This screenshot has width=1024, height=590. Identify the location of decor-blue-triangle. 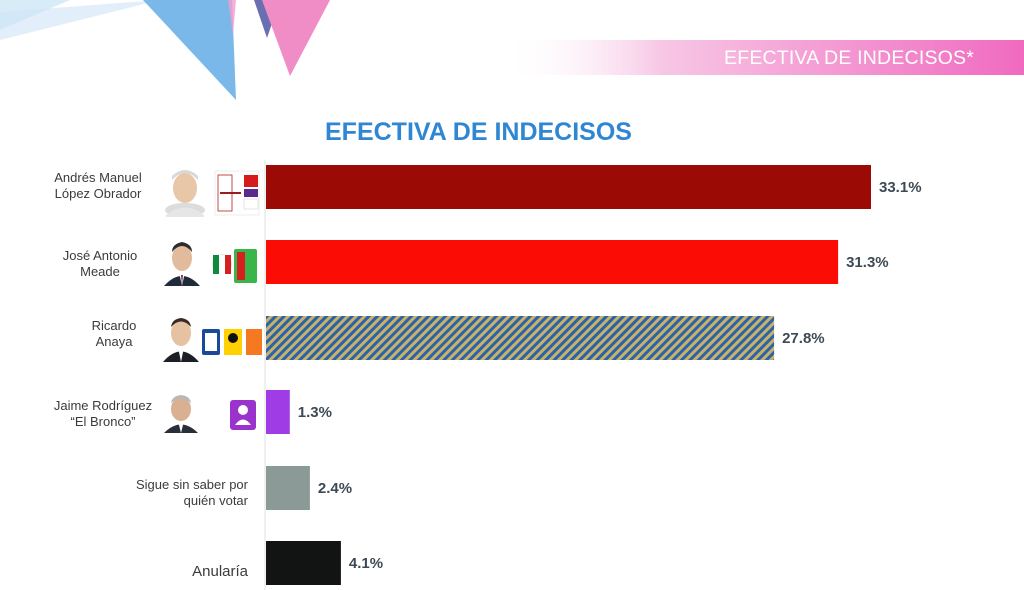
(189, 50).